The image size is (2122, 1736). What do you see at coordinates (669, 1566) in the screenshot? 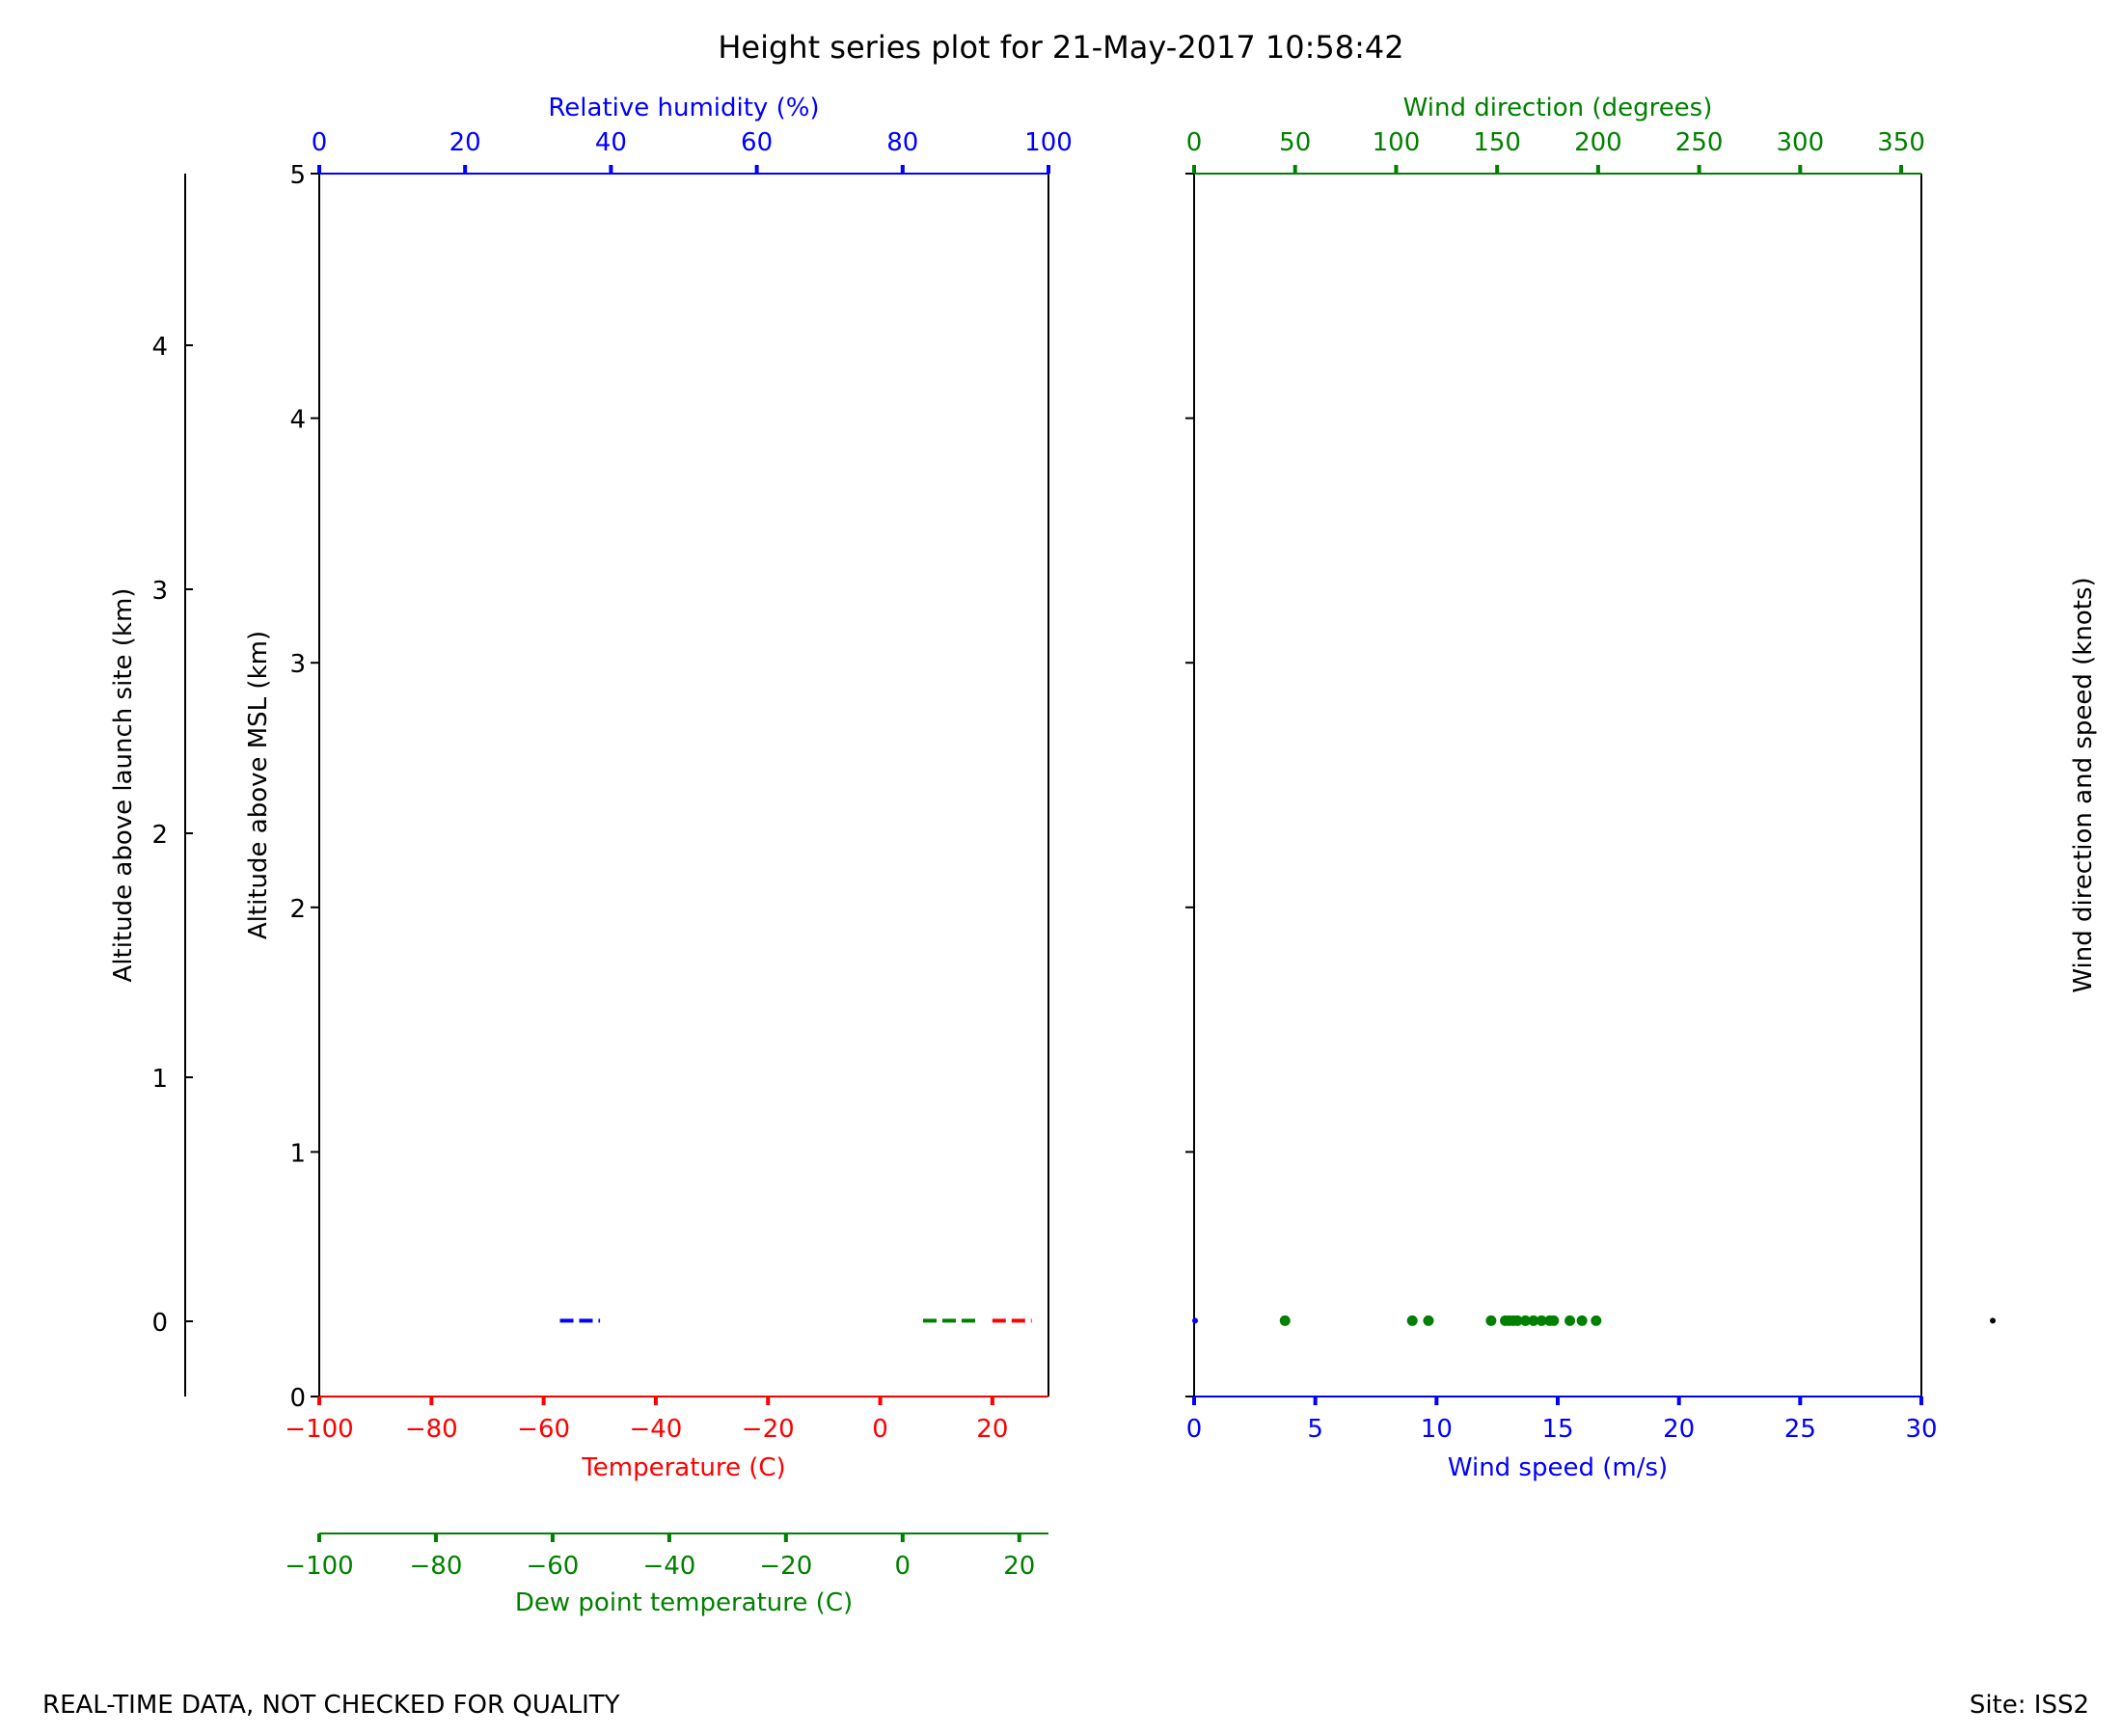
I see `dewpoint-tick-label: −40` at bounding box center [669, 1566].